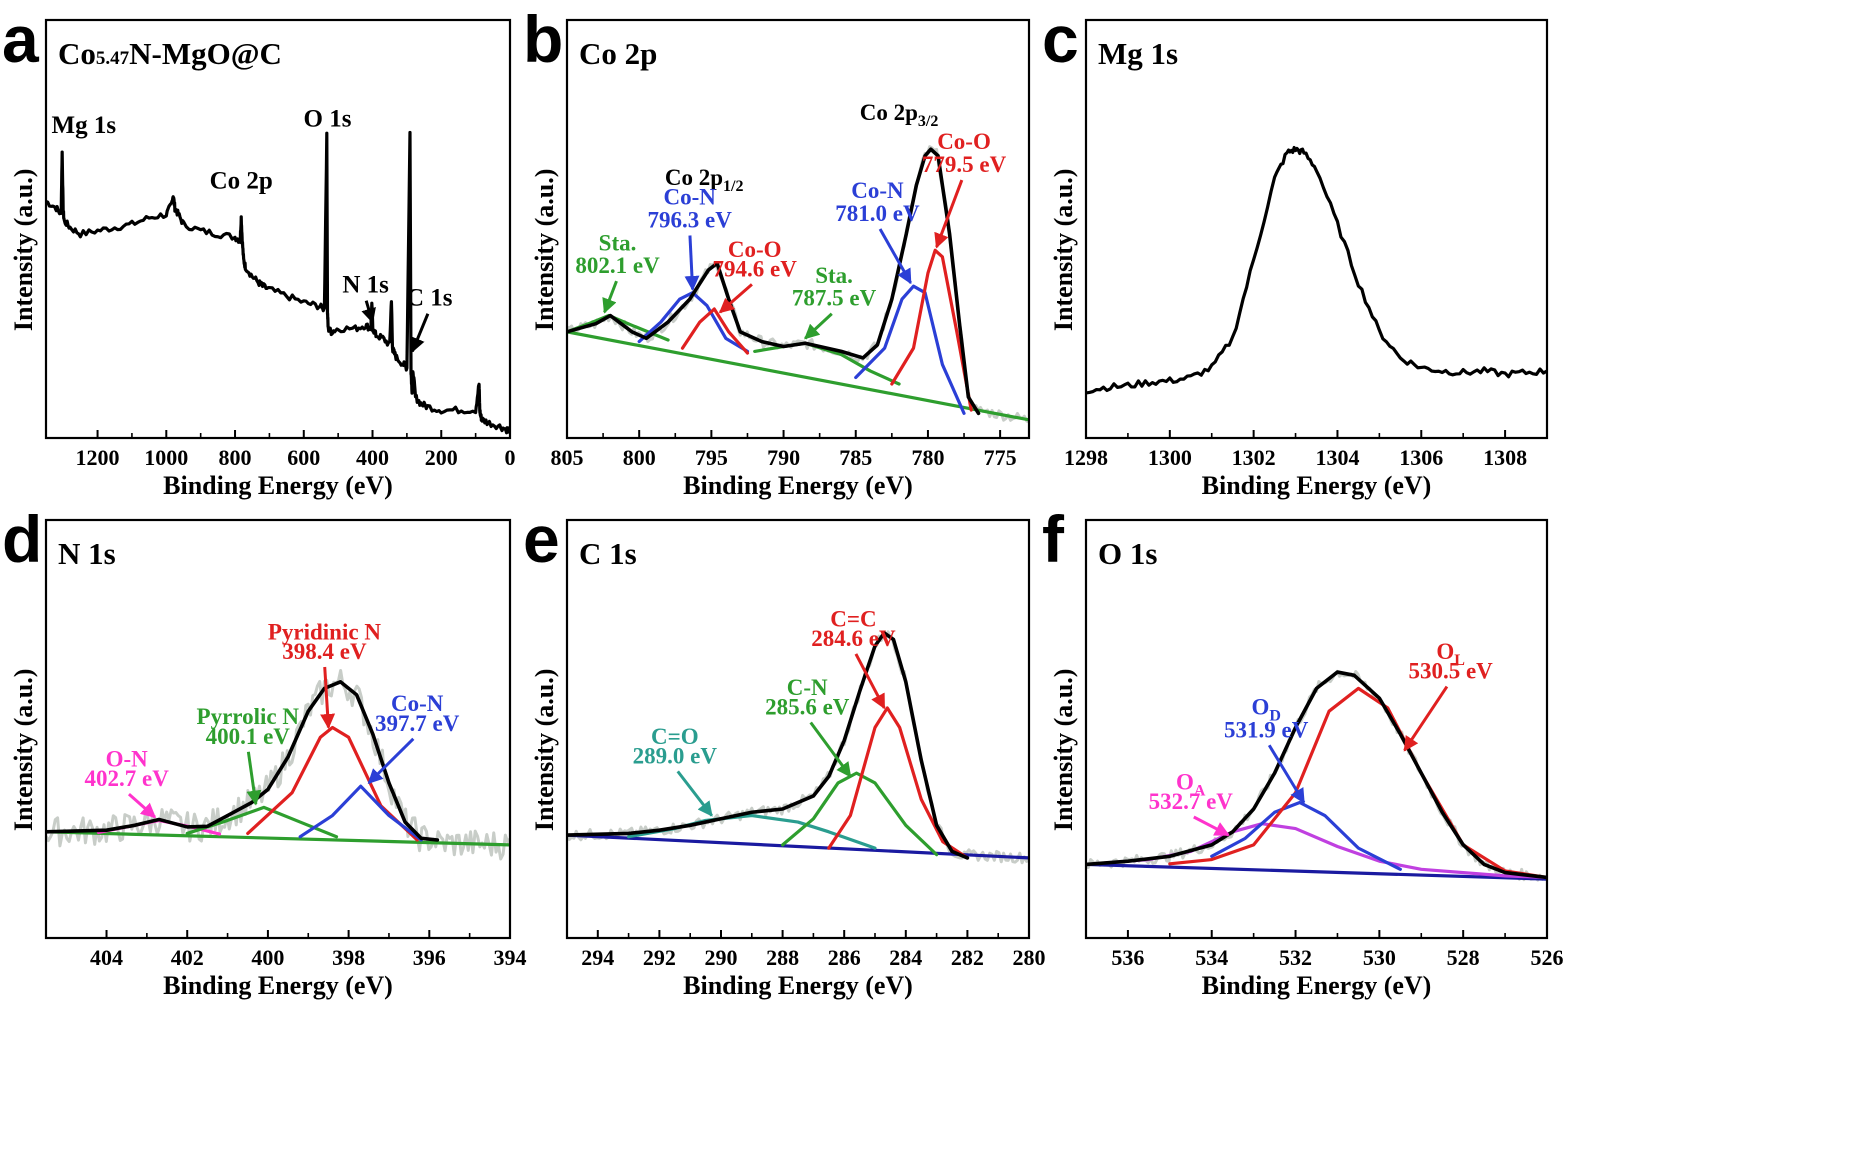  I want to click on panel-title: C 1s, so click(608, 553).